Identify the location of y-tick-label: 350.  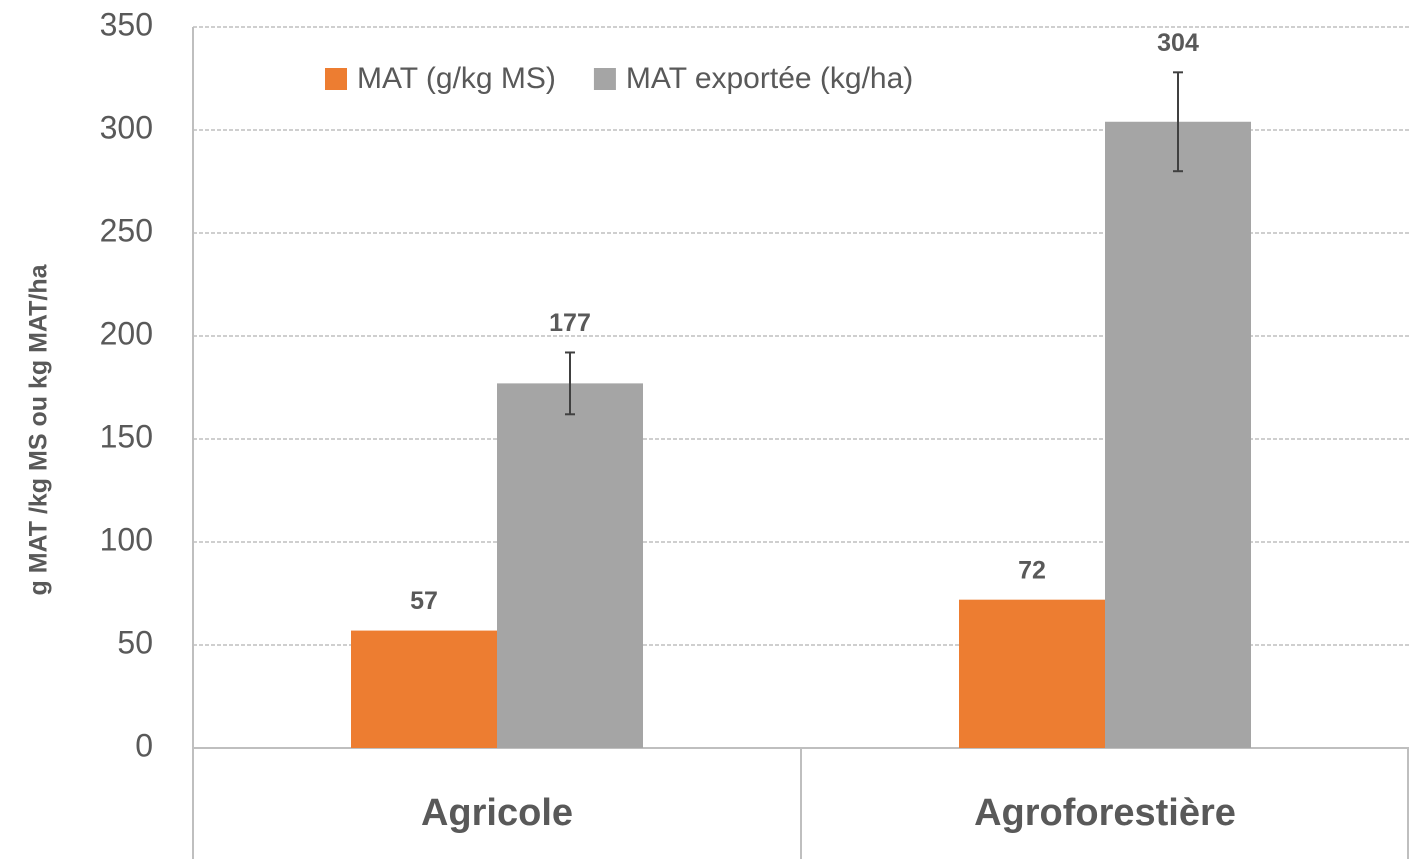
(126, 24).